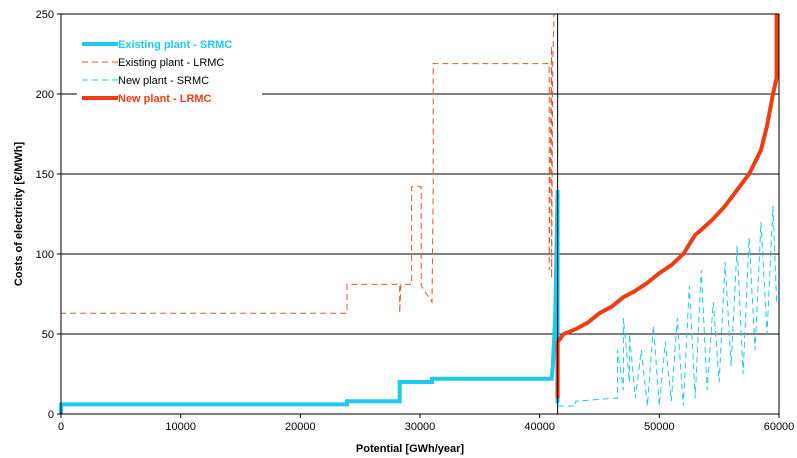 The width and height of the screenshot is (797, 458). What do you see at coordinates (51, 415) in the screenshot?
I see `y-tick-label-0: 0` at bounding box center [51, 415].